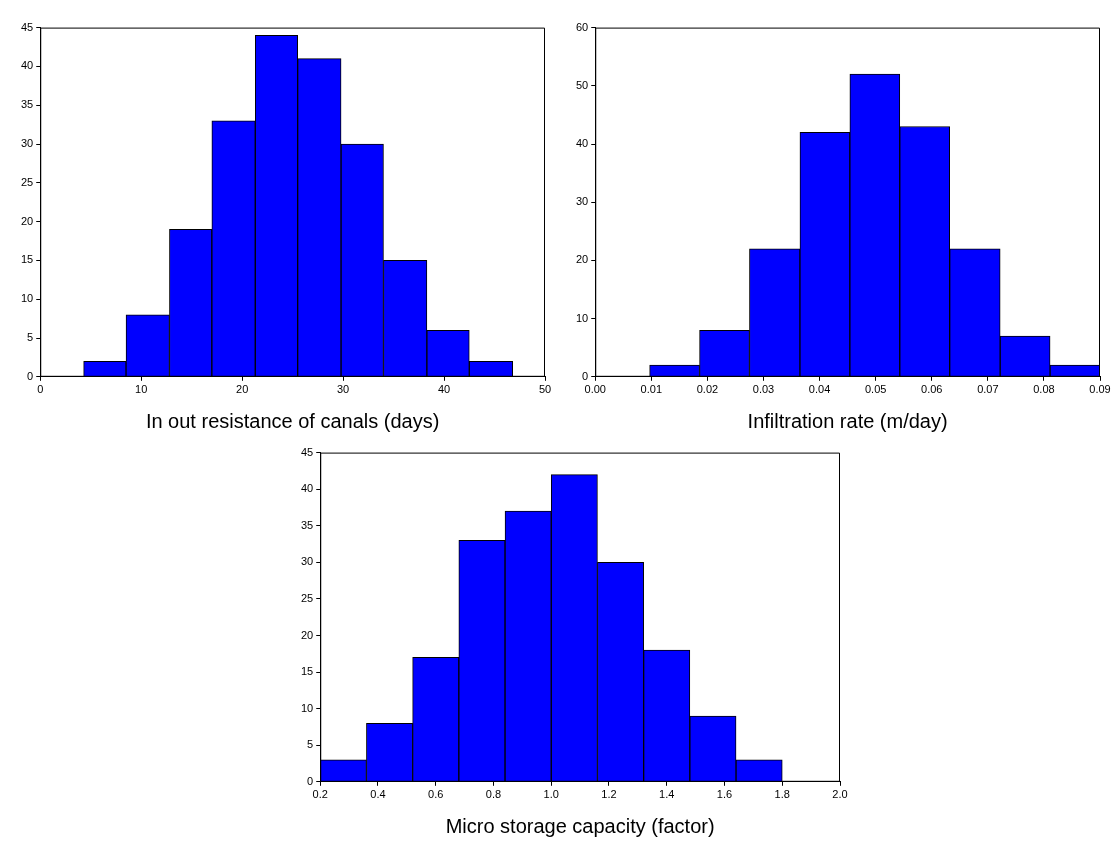  Describe the element at coordinates (724, 794) in the screenshot. I see `x-tick-label: 1.6` at that location.